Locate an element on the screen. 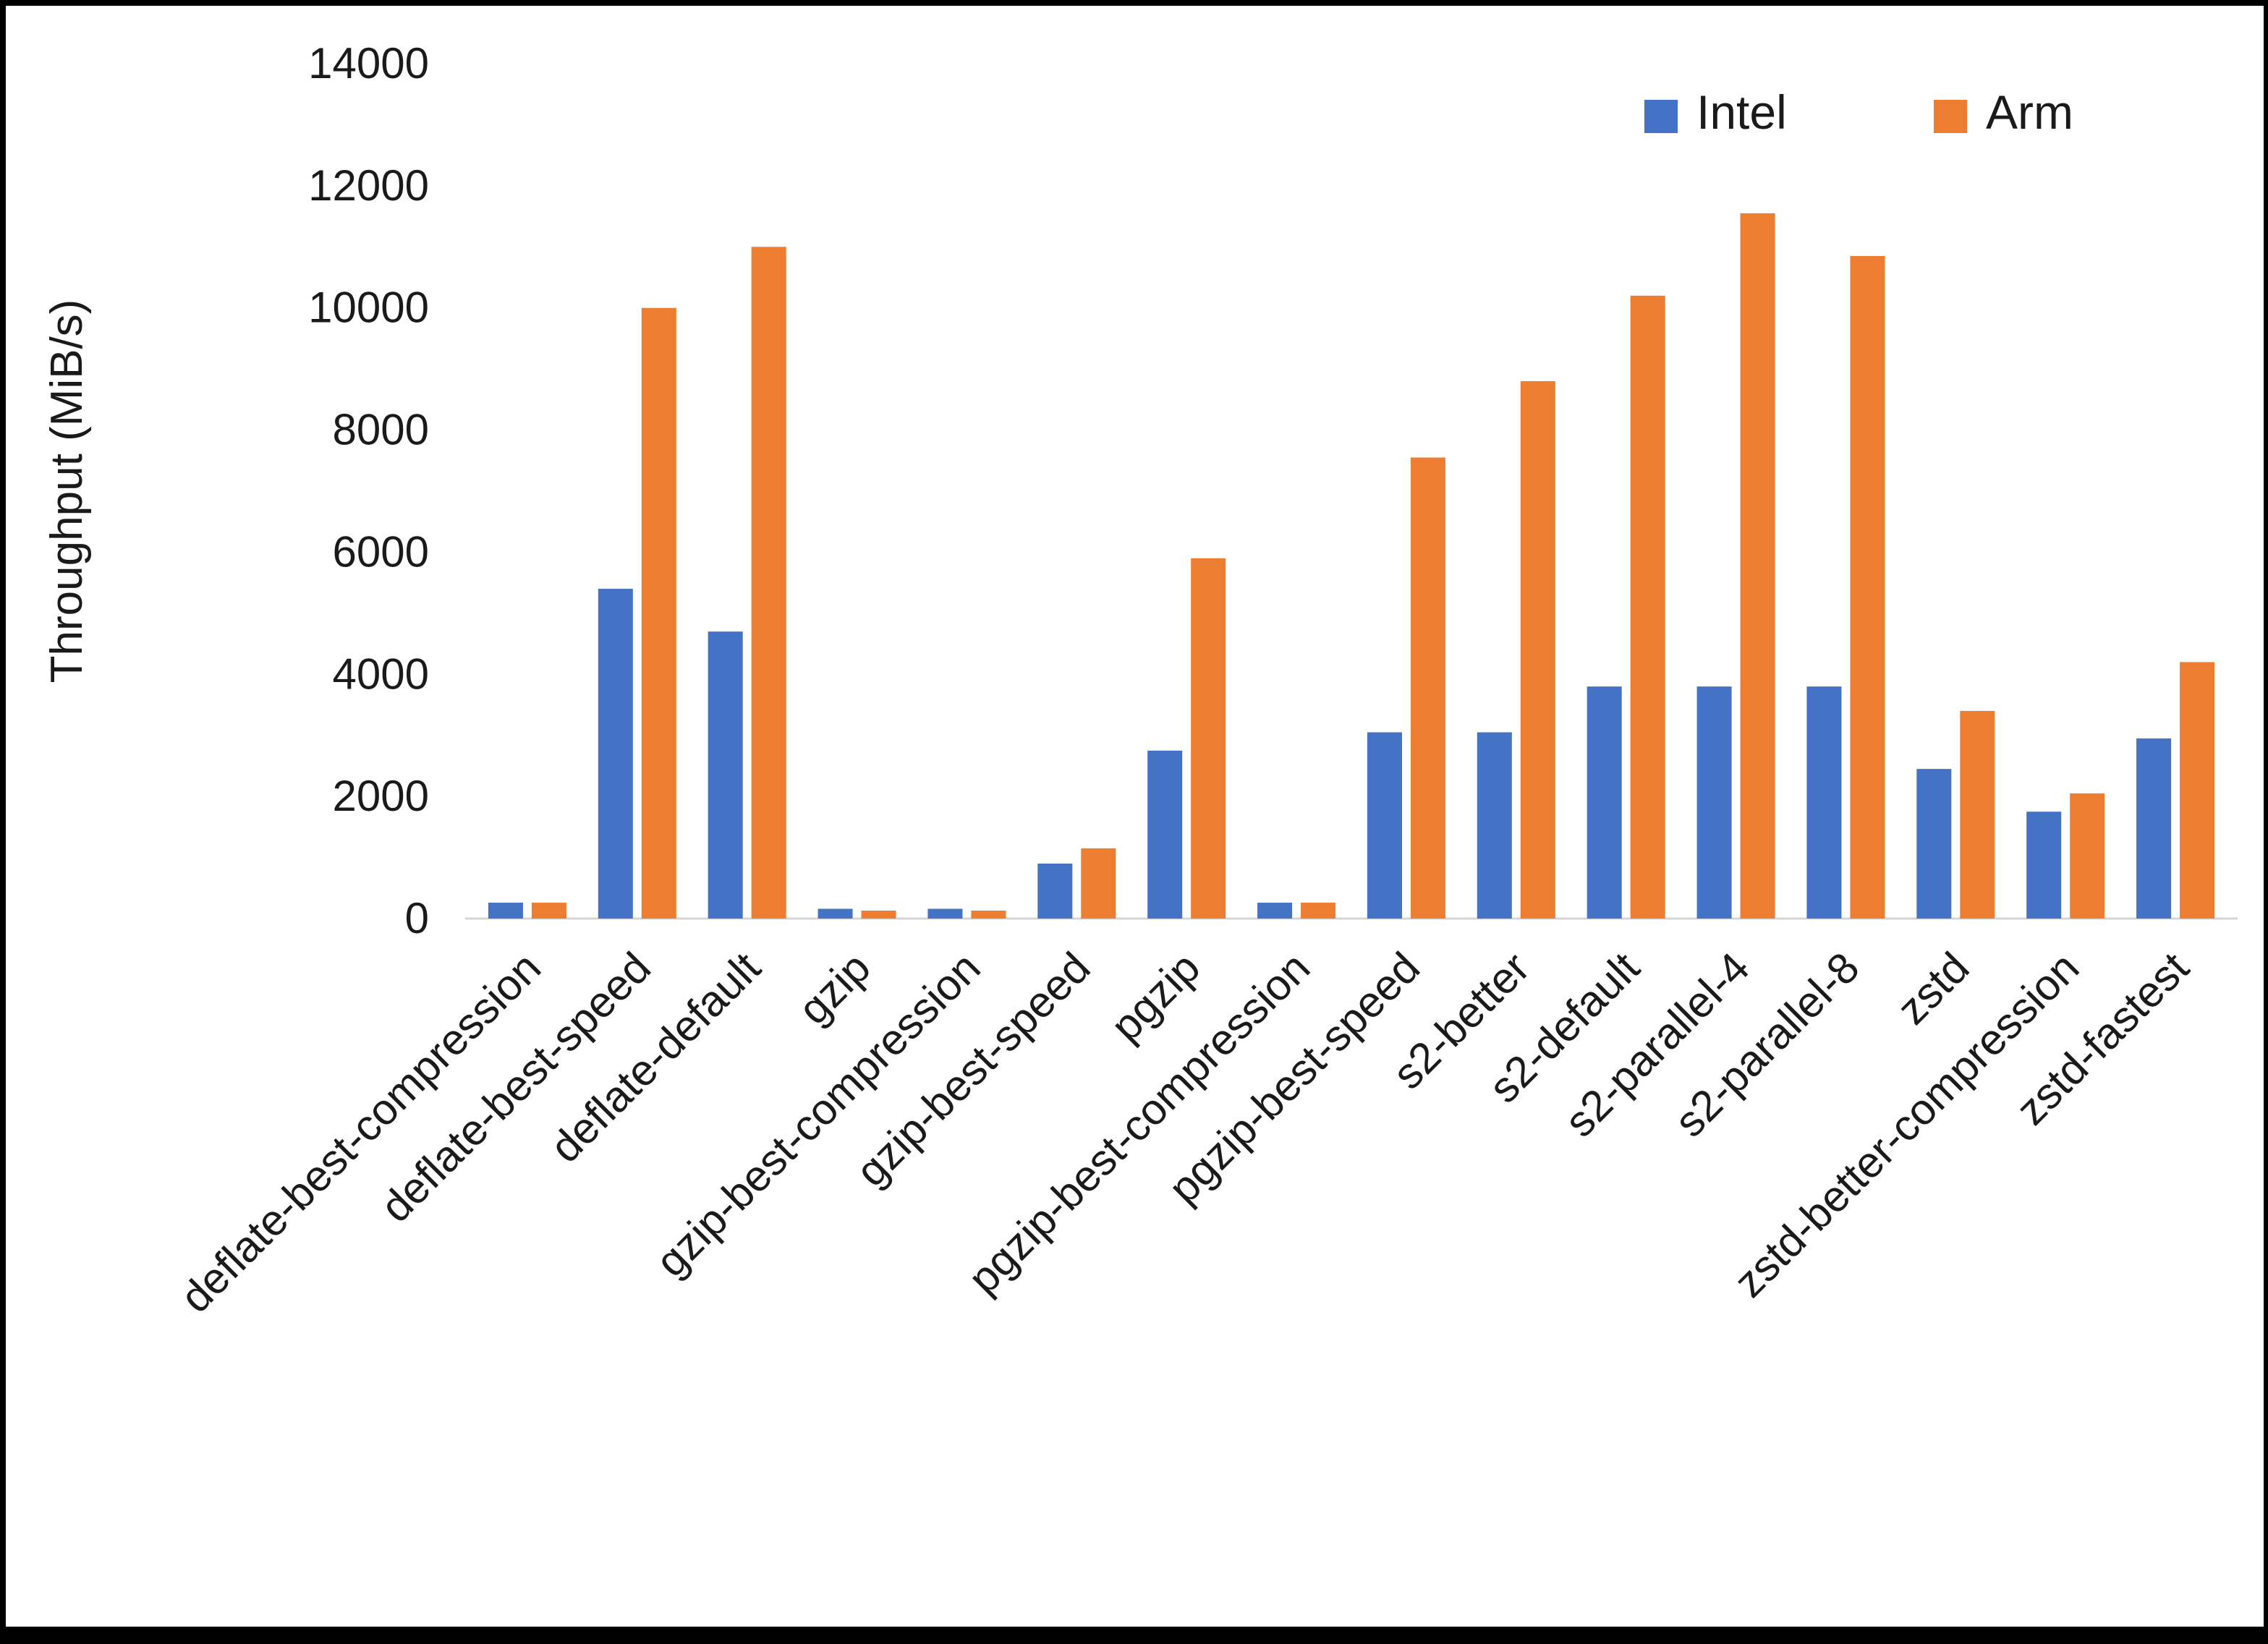  bar-intel-deflate-default is located at coordinates (725, 775).